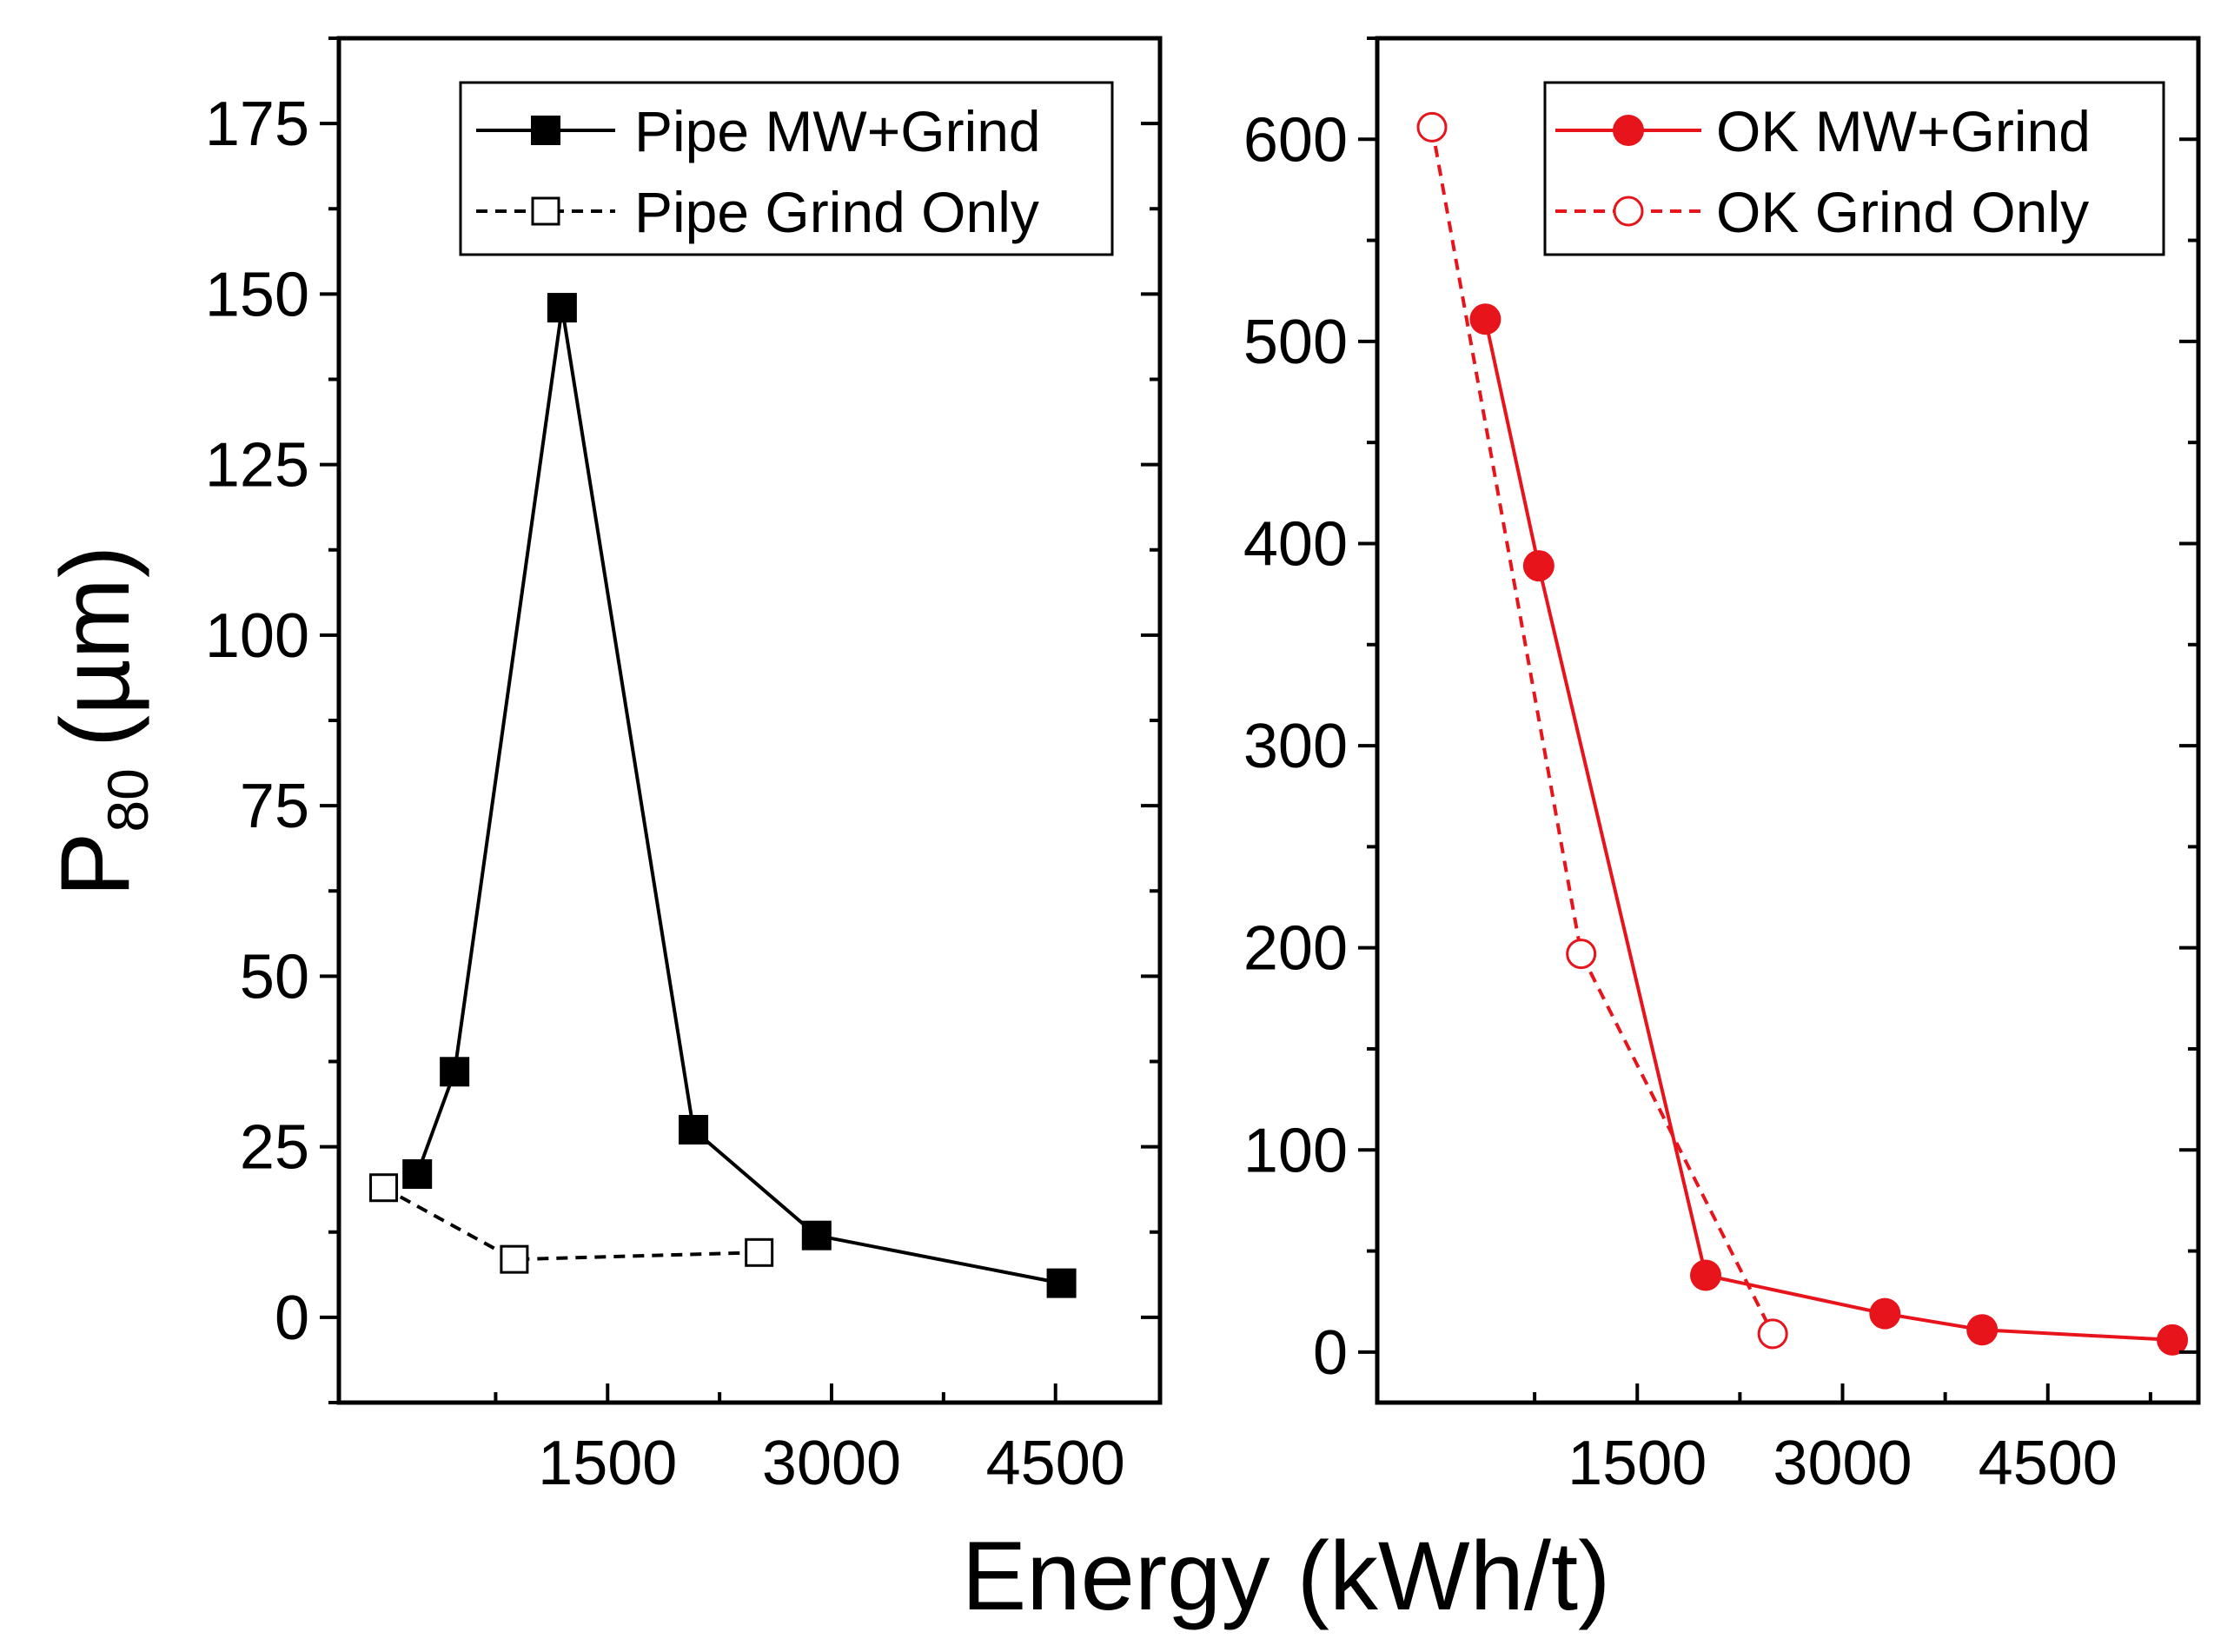 This screenshot has height=1652, width=2234. I want to click on right-ytick-label: 600, so click(1296, 140).